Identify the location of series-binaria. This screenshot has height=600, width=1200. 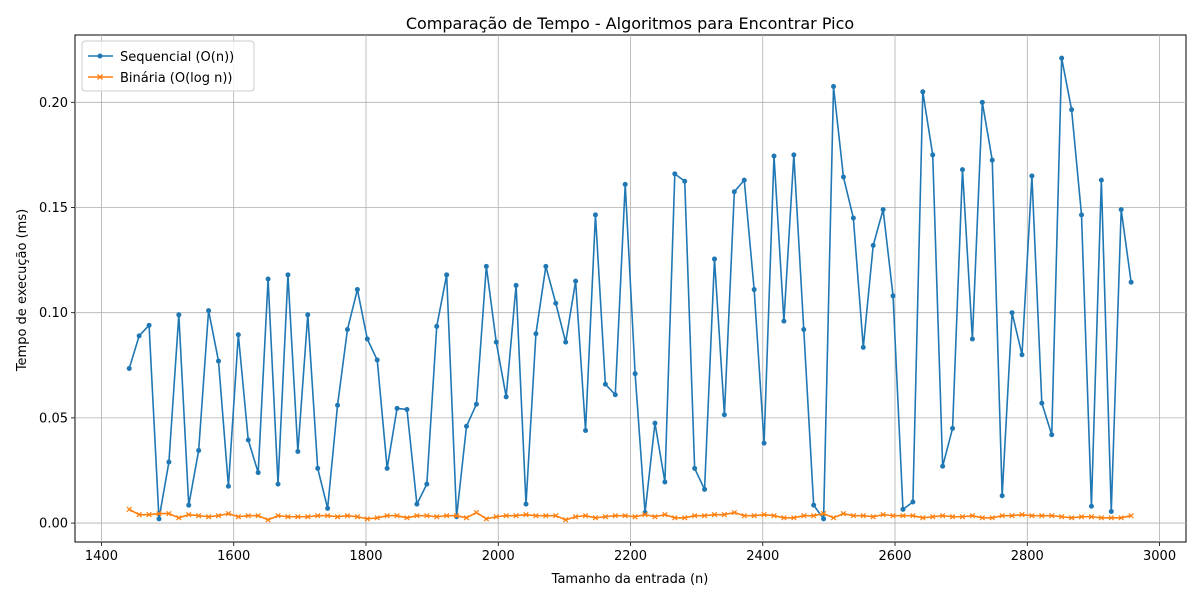
(630, 514).